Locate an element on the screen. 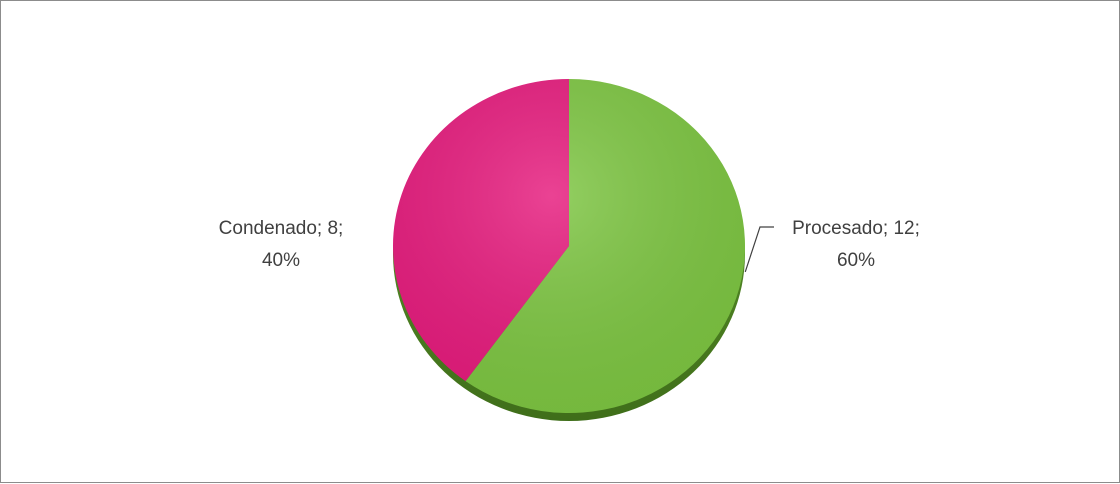 This screenshot has width=1120, height=484. data-label-condenado: Condenado; 8; 40% is located at coordinates (281, 244).